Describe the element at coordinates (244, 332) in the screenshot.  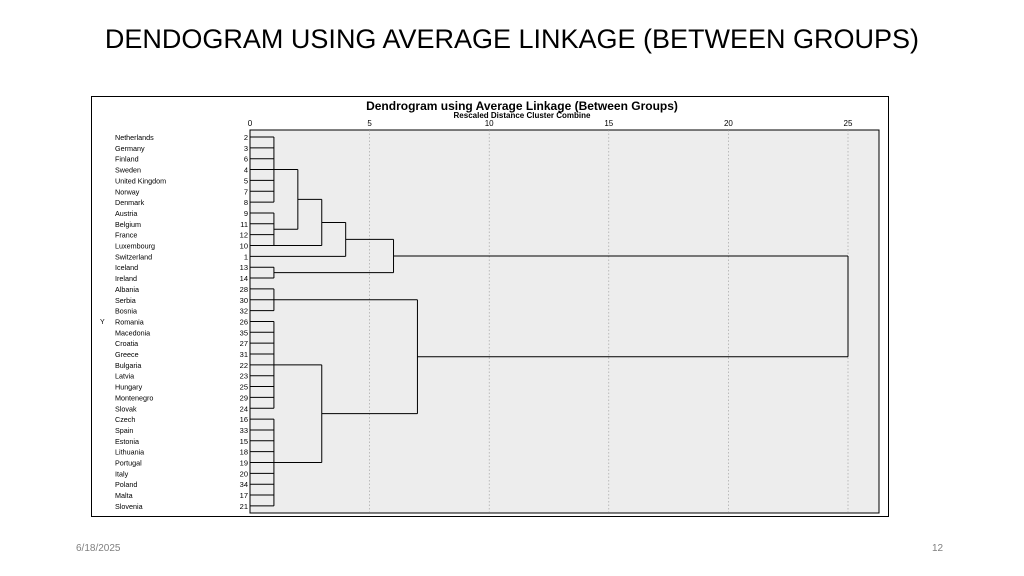
I see `leaf-id: 35` at that location.